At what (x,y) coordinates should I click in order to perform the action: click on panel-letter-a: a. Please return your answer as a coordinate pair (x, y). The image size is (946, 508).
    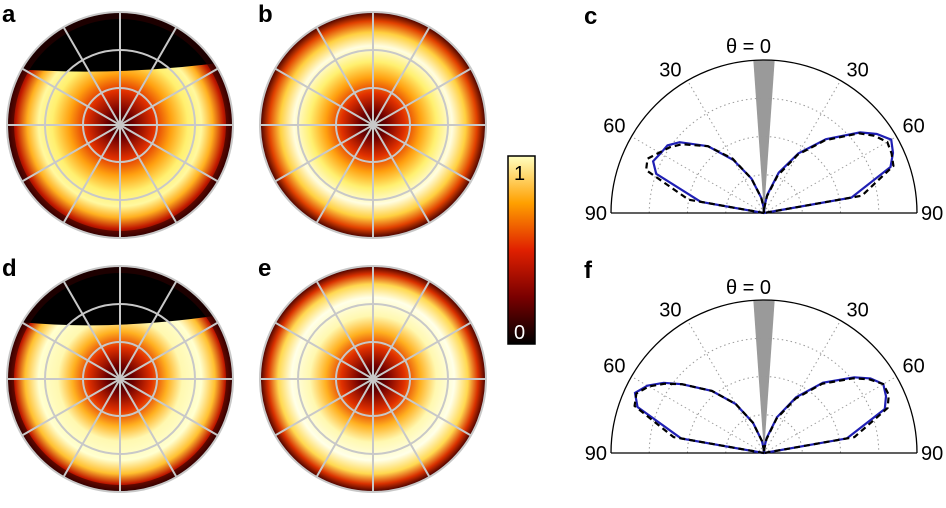
    Looking at the image, I should click on (9, 14).